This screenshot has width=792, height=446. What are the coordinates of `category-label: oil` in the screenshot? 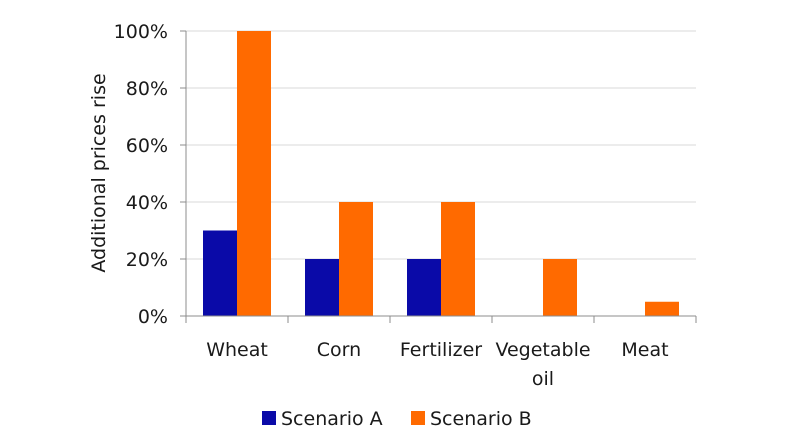 It's located at (543, 379).